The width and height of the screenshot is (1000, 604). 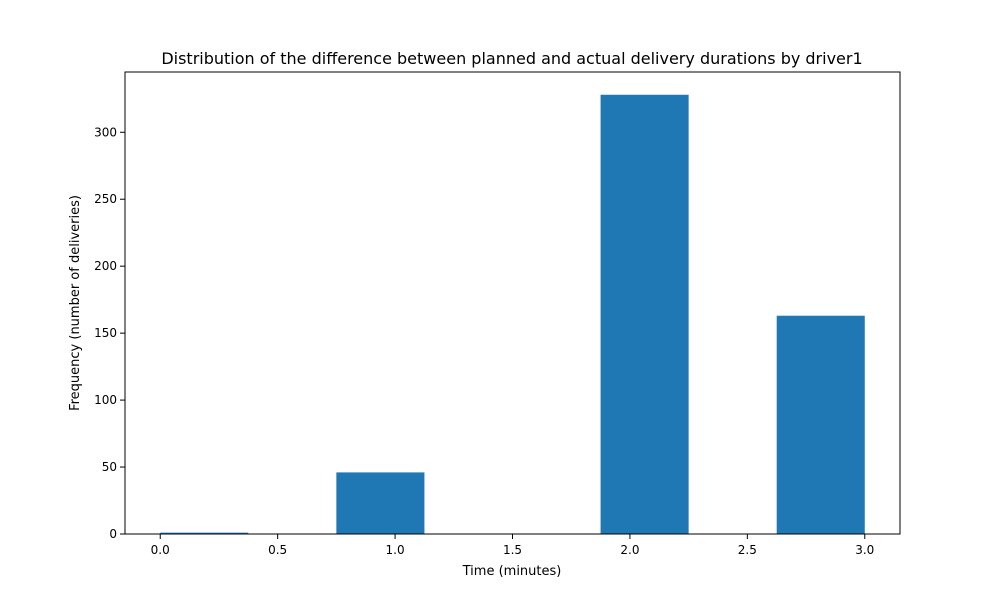 What do you see at coordinates (395, 550) in the screenshot?
I see `x-tick-label-2: 1.0` at bounding box center [395, 550].